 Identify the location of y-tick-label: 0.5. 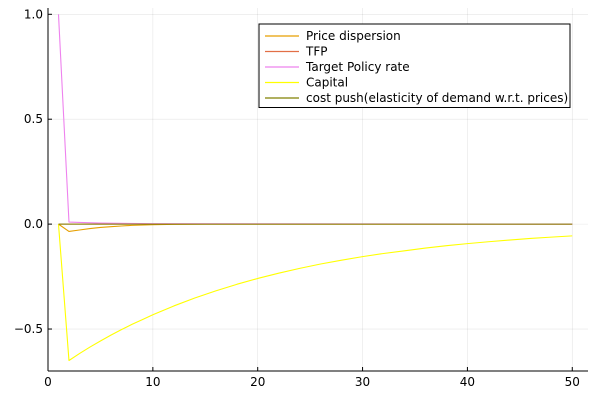
(33, 119).